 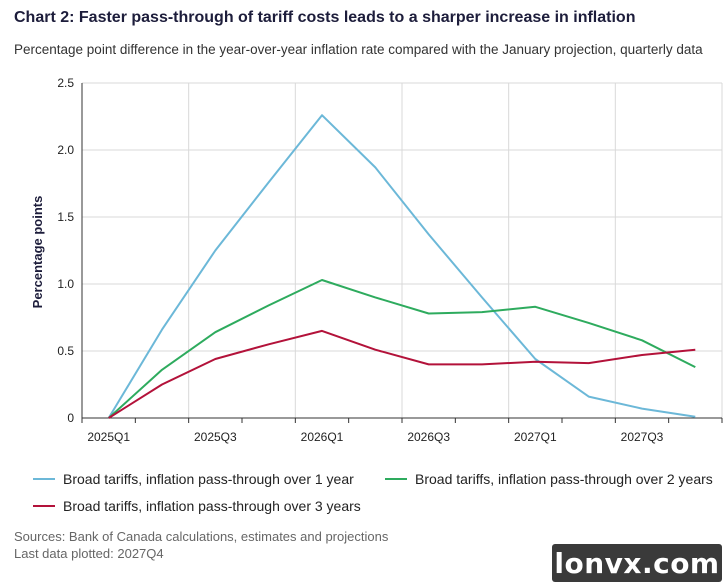 I want to click on y-tick-label: 0.5, so click(x=65, y=351).